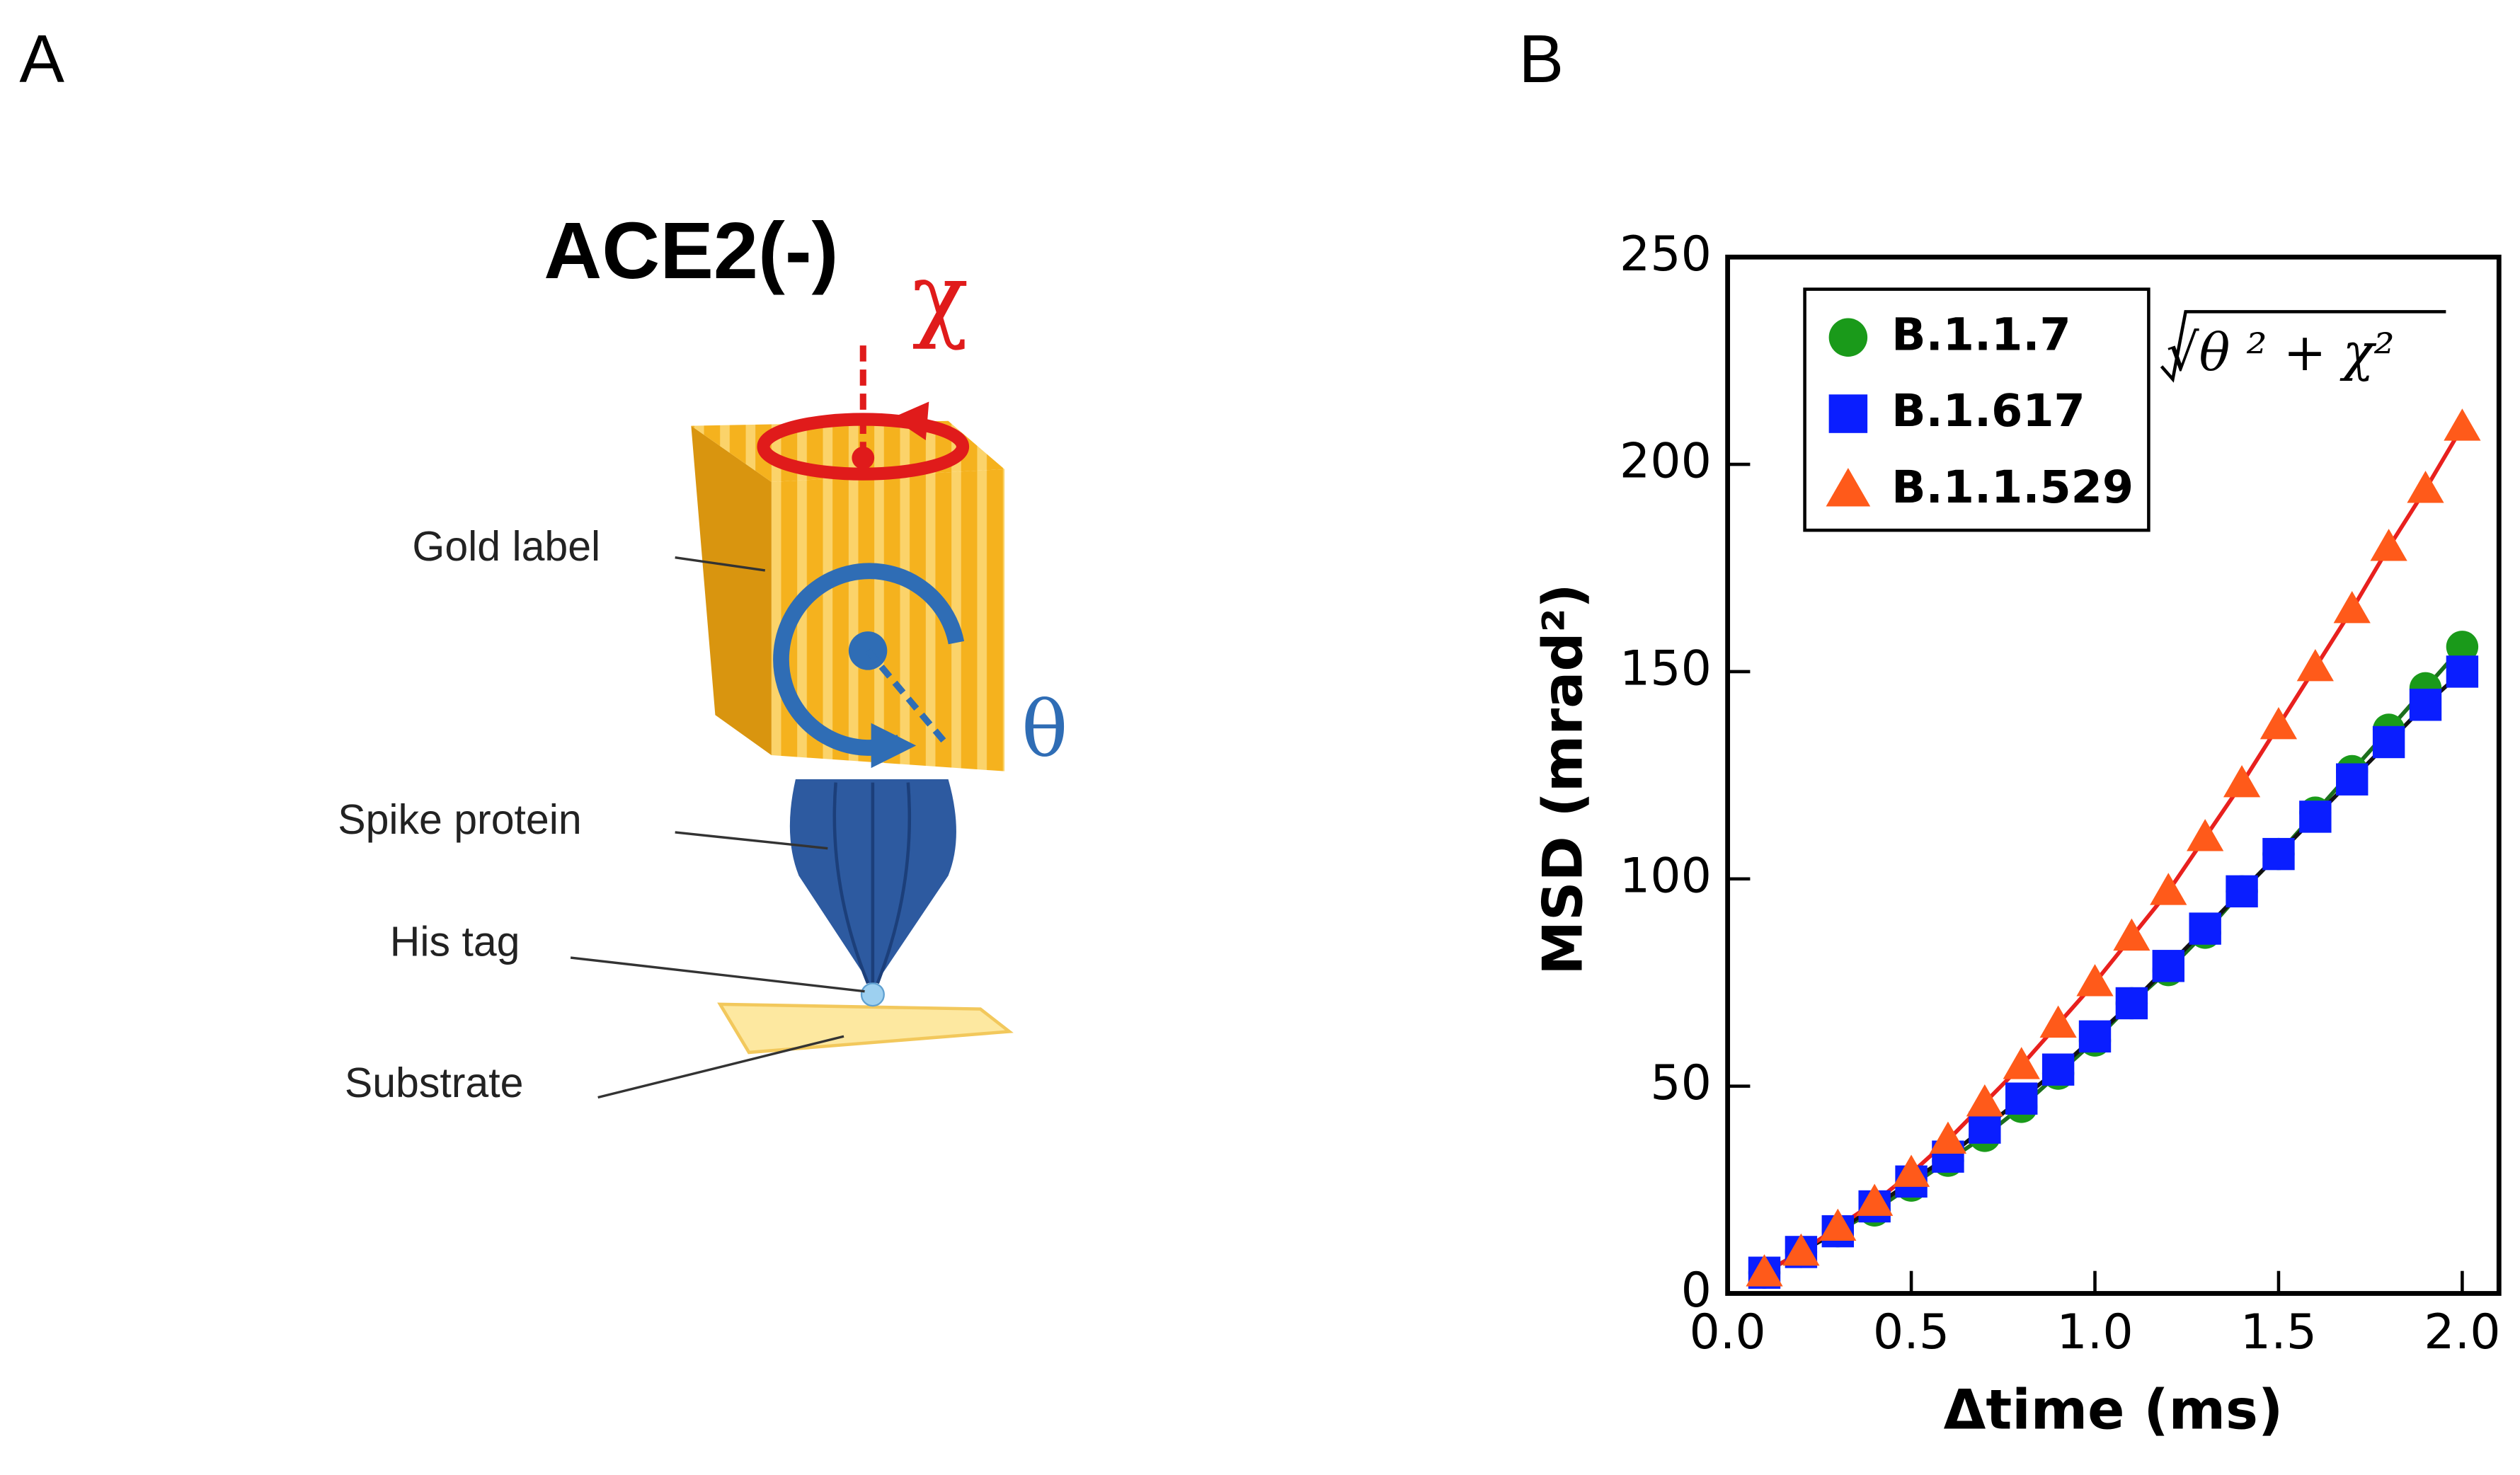 The image size is (2520, 1475). Describe the element at coordinates (2280, 353) in the screenshot. I see `annotation: √θ ² + χ²` at that location.